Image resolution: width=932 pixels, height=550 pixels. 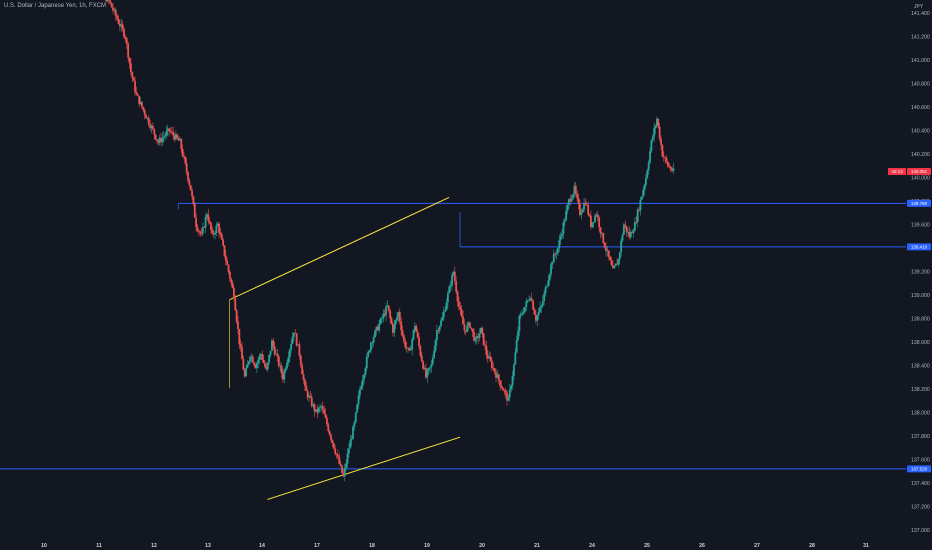 I want to click on channel-lines, so click(x=345, y=348).